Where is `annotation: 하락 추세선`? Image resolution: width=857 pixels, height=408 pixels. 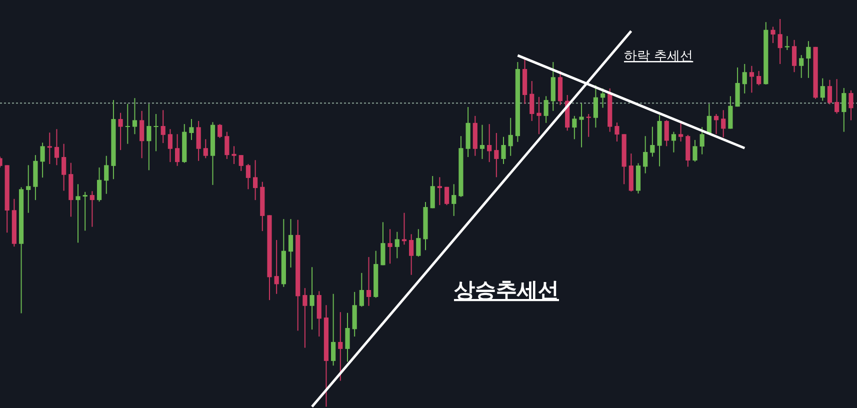
annotation: 하락 추세선 is located at coordinates (659, 56).